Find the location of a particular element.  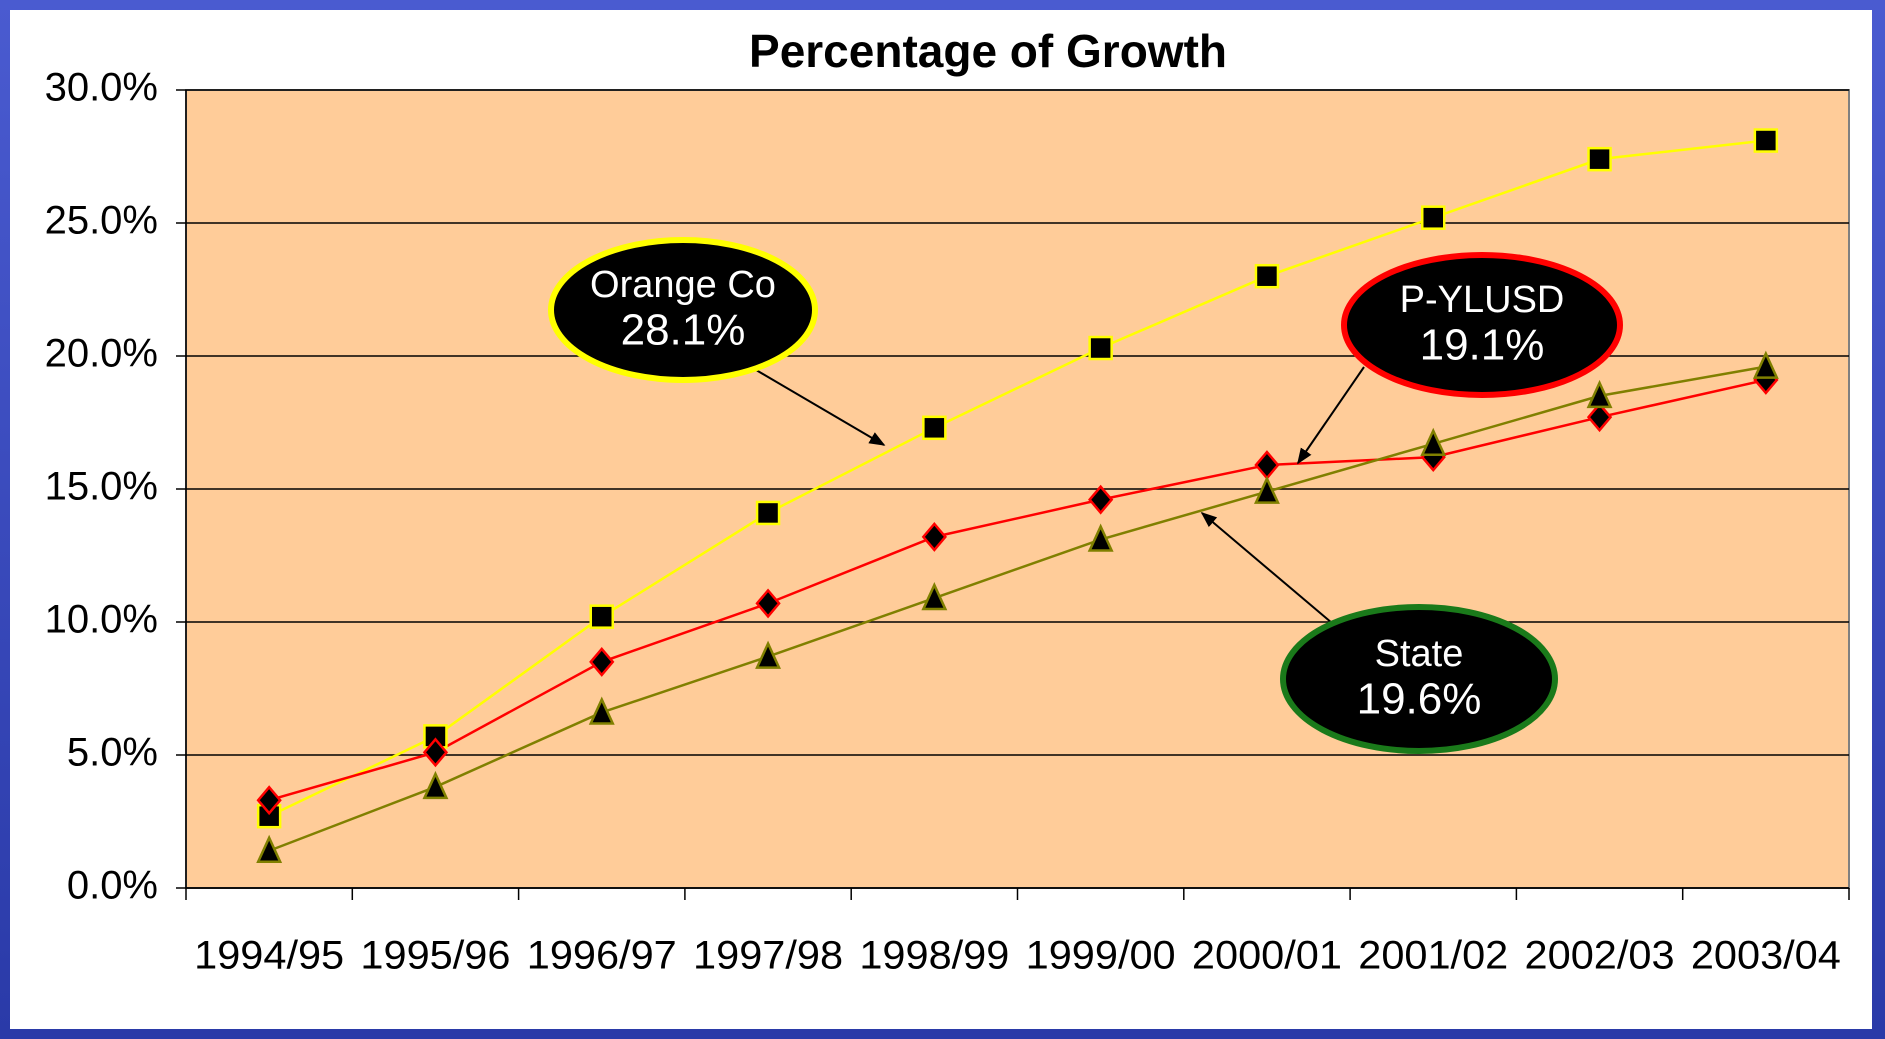

callout-text: Orange Co is located at coordinates (683, 285).